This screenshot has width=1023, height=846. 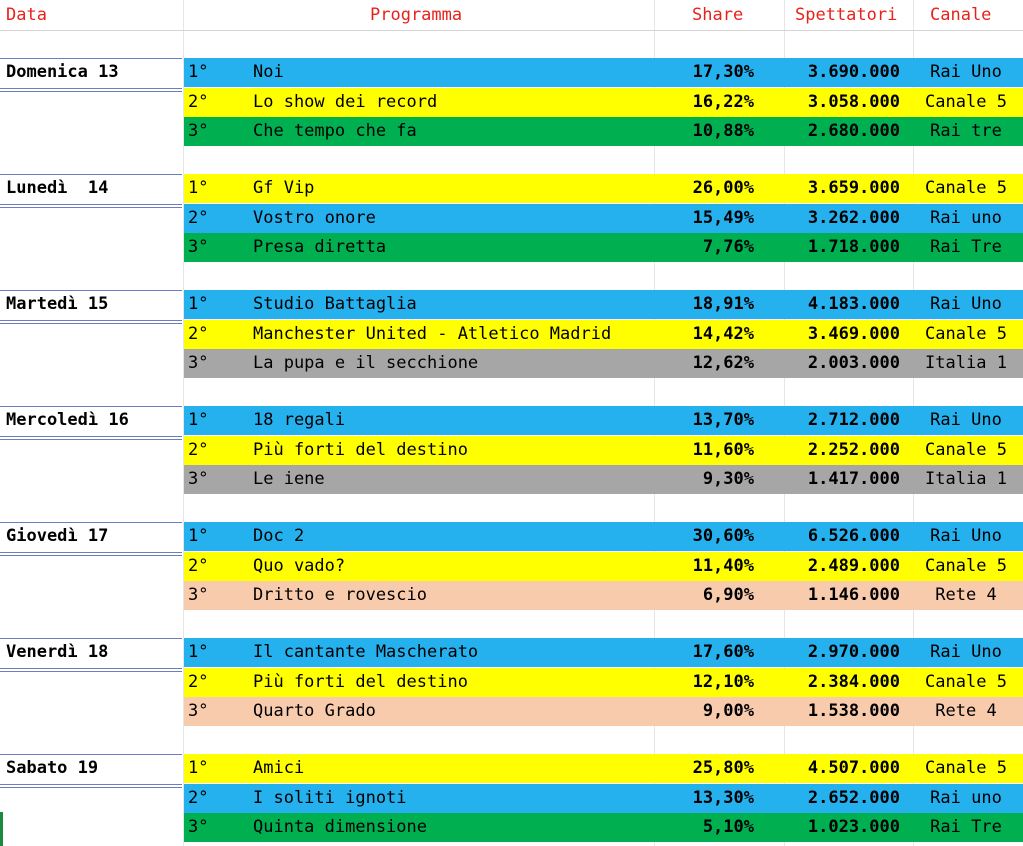 What do you see at coordinates (723, 188) in the screenshot?
I see `share-cell: 26,00%` at bounding box center [723, 188].